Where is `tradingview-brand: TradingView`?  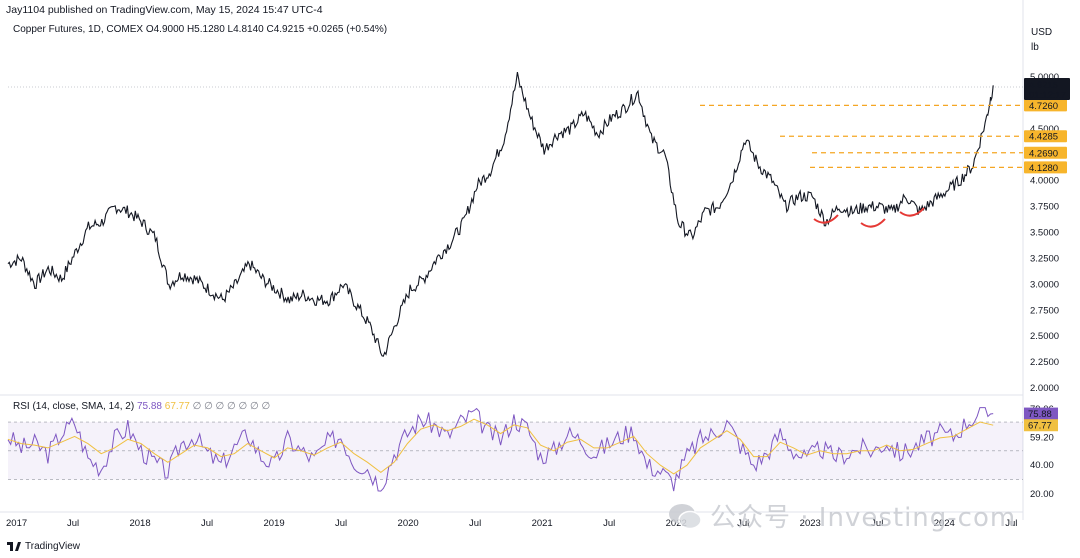
tradingview-brand: TradingView is located at coordinates (43, 546).